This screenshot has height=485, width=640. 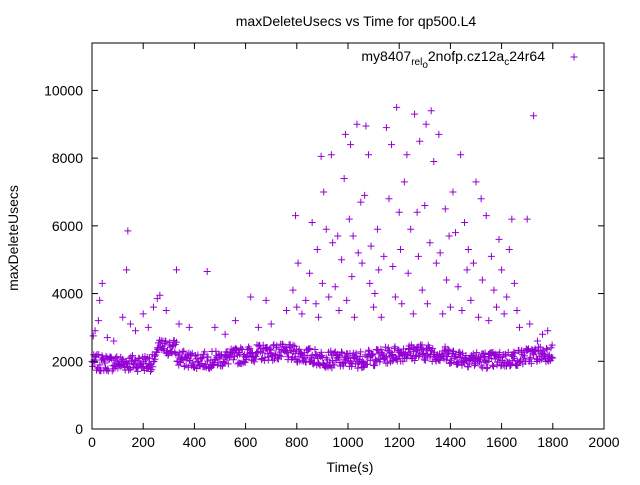 What do you see at coordinates (469, 59) in the screenshot?
I see `legend: my8407relo2nofp.cz12ac24r64` at bounding box center [469, 59].